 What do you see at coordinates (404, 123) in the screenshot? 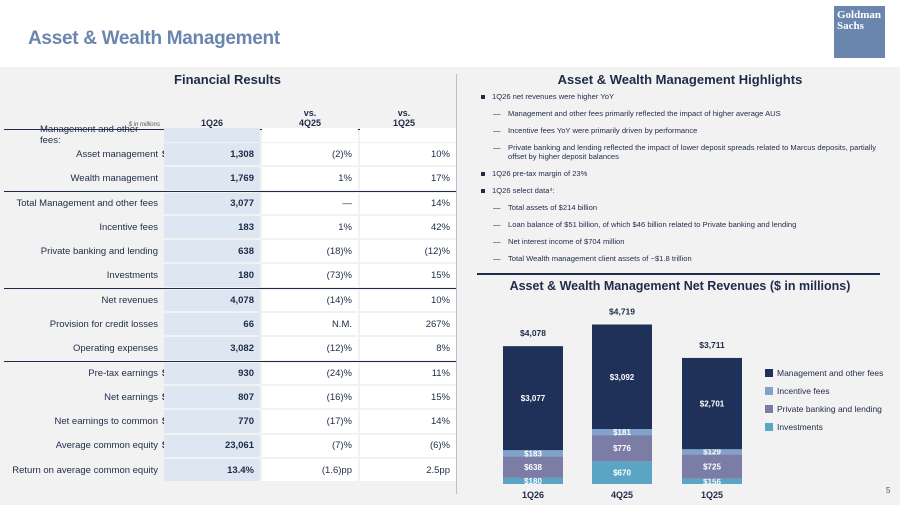
I see `col-header-vs-1q25-line2: 1Q25` at bounding box center [404, 123].